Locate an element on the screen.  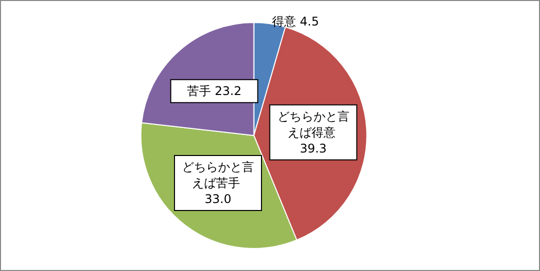
data-label: 39.3 is located at coordinates (313, 148).